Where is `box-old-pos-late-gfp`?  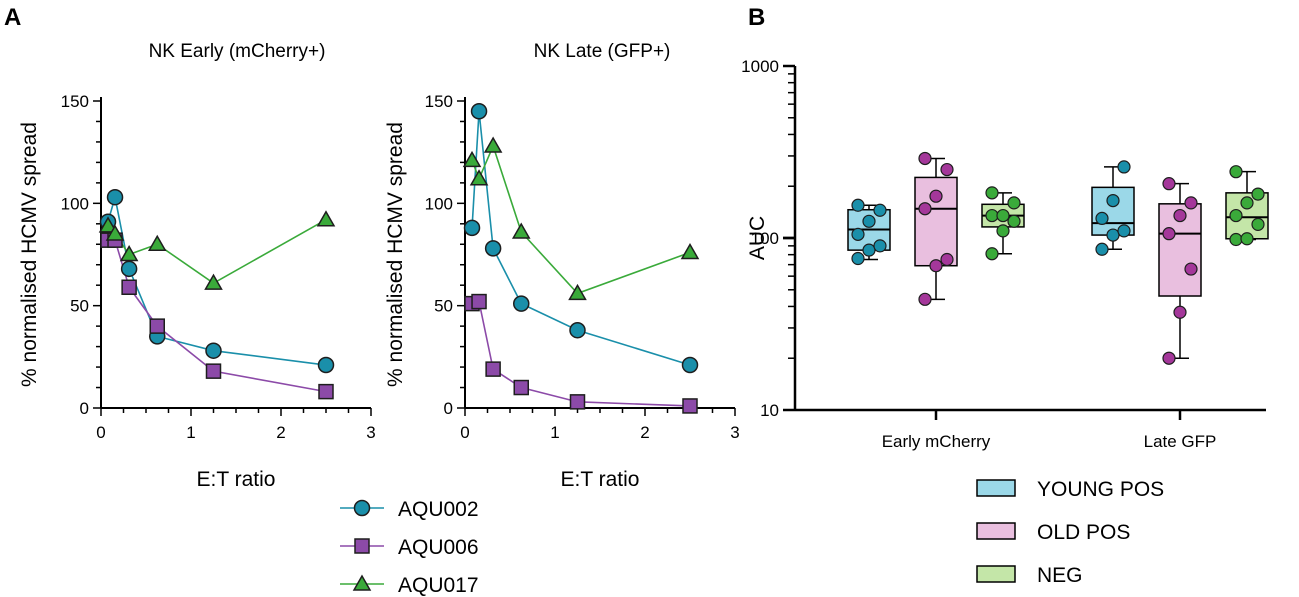
box-old-pos-late-gfp is located at coordinates (1180, 271).